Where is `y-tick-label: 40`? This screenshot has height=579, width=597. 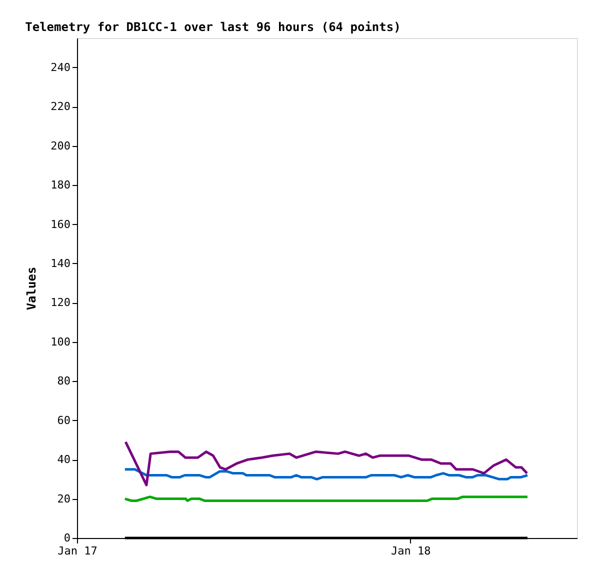
y-tick-label: 40 is located at coordinates (63, 459).